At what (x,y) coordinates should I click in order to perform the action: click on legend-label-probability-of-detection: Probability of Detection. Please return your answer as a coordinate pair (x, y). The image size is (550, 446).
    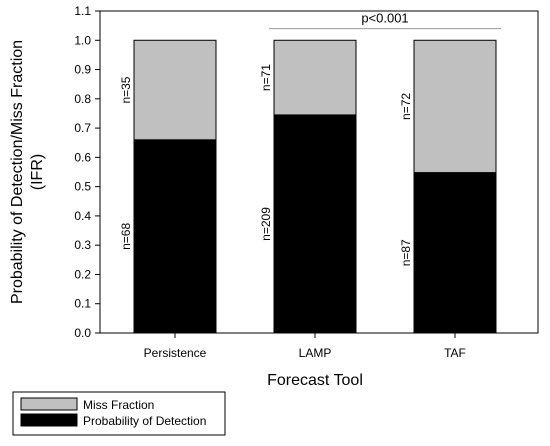
    Looking at the image, I should click on (144, 421).